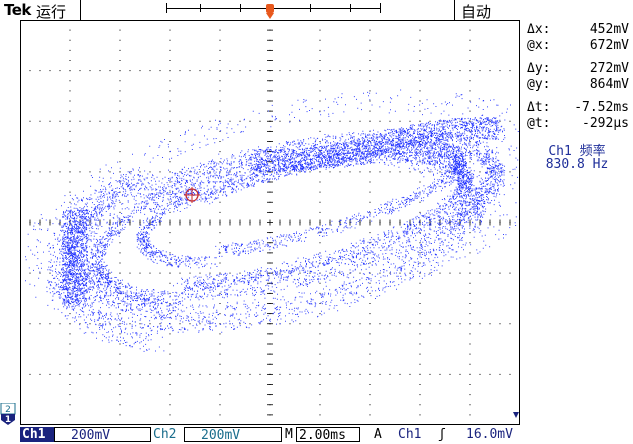  I want to click on timebase-value: 2.00ms, so click(328, 435).